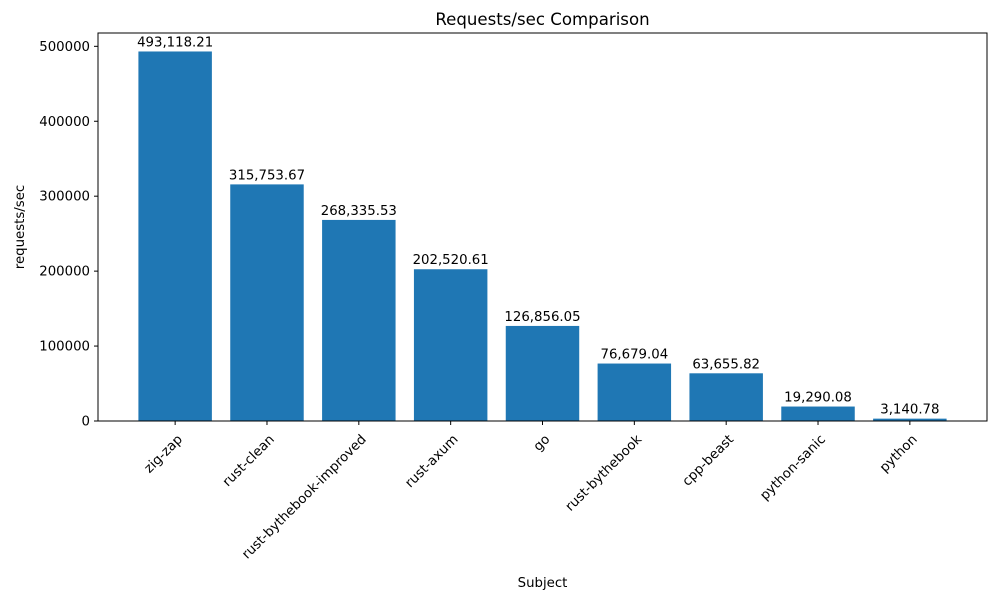  What do you see at coordinates (64, 197) in the screenshot?
I see `y-tick-label: 300000` at bounding box center [64, 197].